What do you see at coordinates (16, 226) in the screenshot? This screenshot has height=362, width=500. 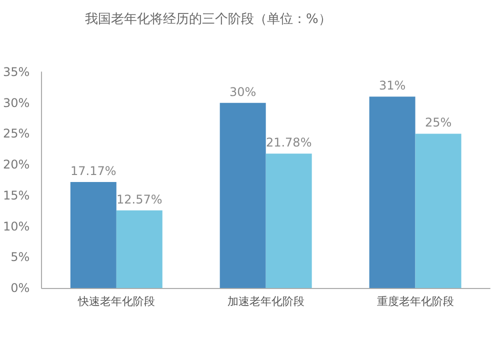 I see `y-tick-label: 10%` at bounding box center [16, 226].